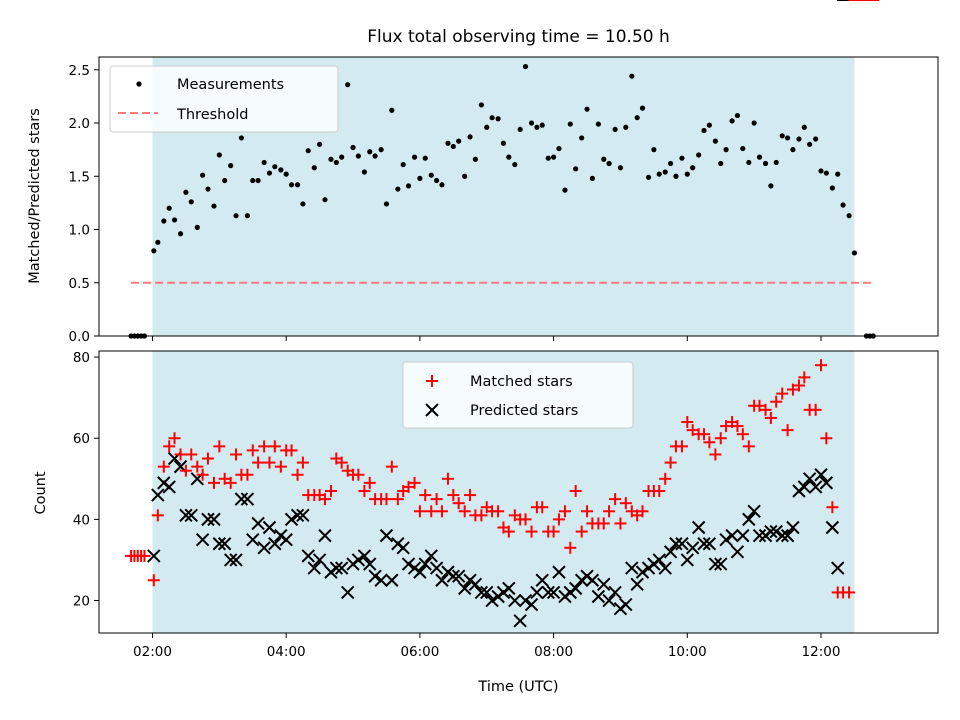 This screenshot has width=960, height=720. I want to click on predicted-legend-label: Predicted stars, so click(524, 411).